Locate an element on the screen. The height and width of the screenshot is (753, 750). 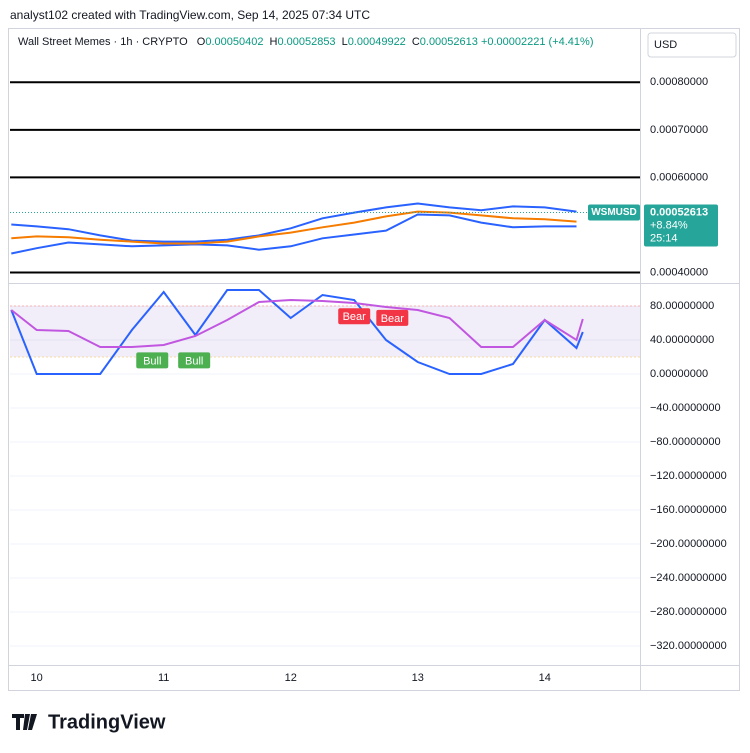
y-tick-label: 80.00000000 is located at coordinates (682, 306).